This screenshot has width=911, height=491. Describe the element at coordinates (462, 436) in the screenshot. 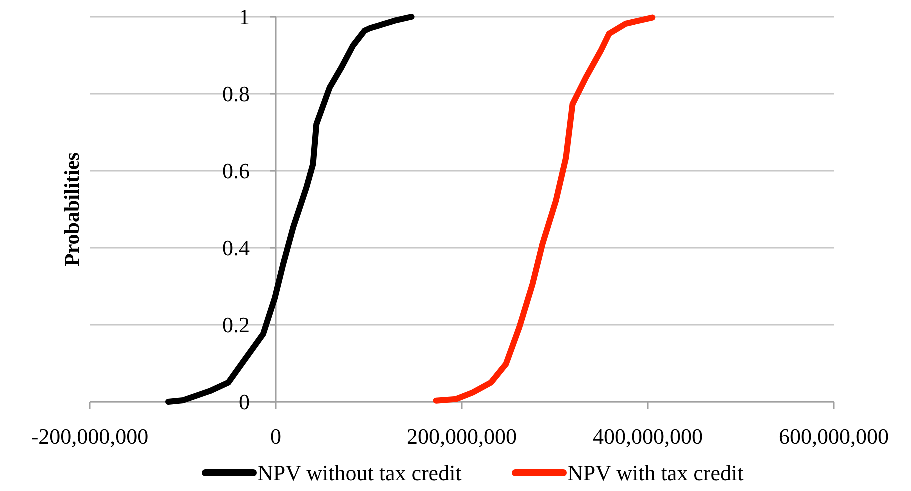

I see `x-tick-label: 200,000,000` at that location.